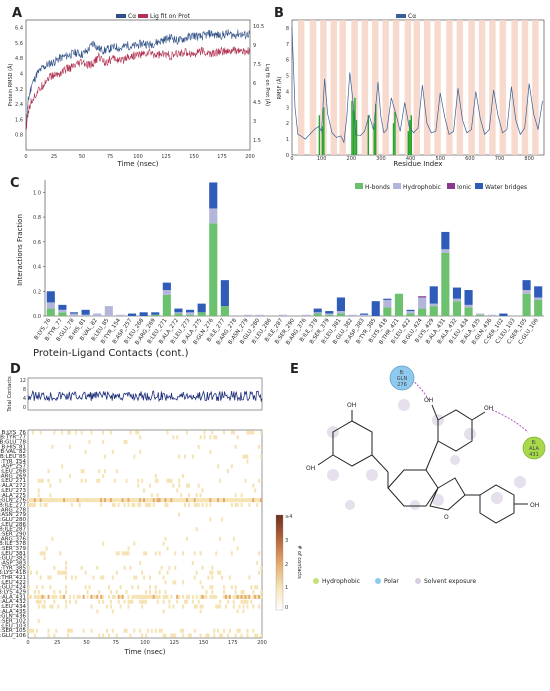  Describe the element at coordinates (54, 157) in the screenshot. I see `a-xtick-1: 25` at that location.